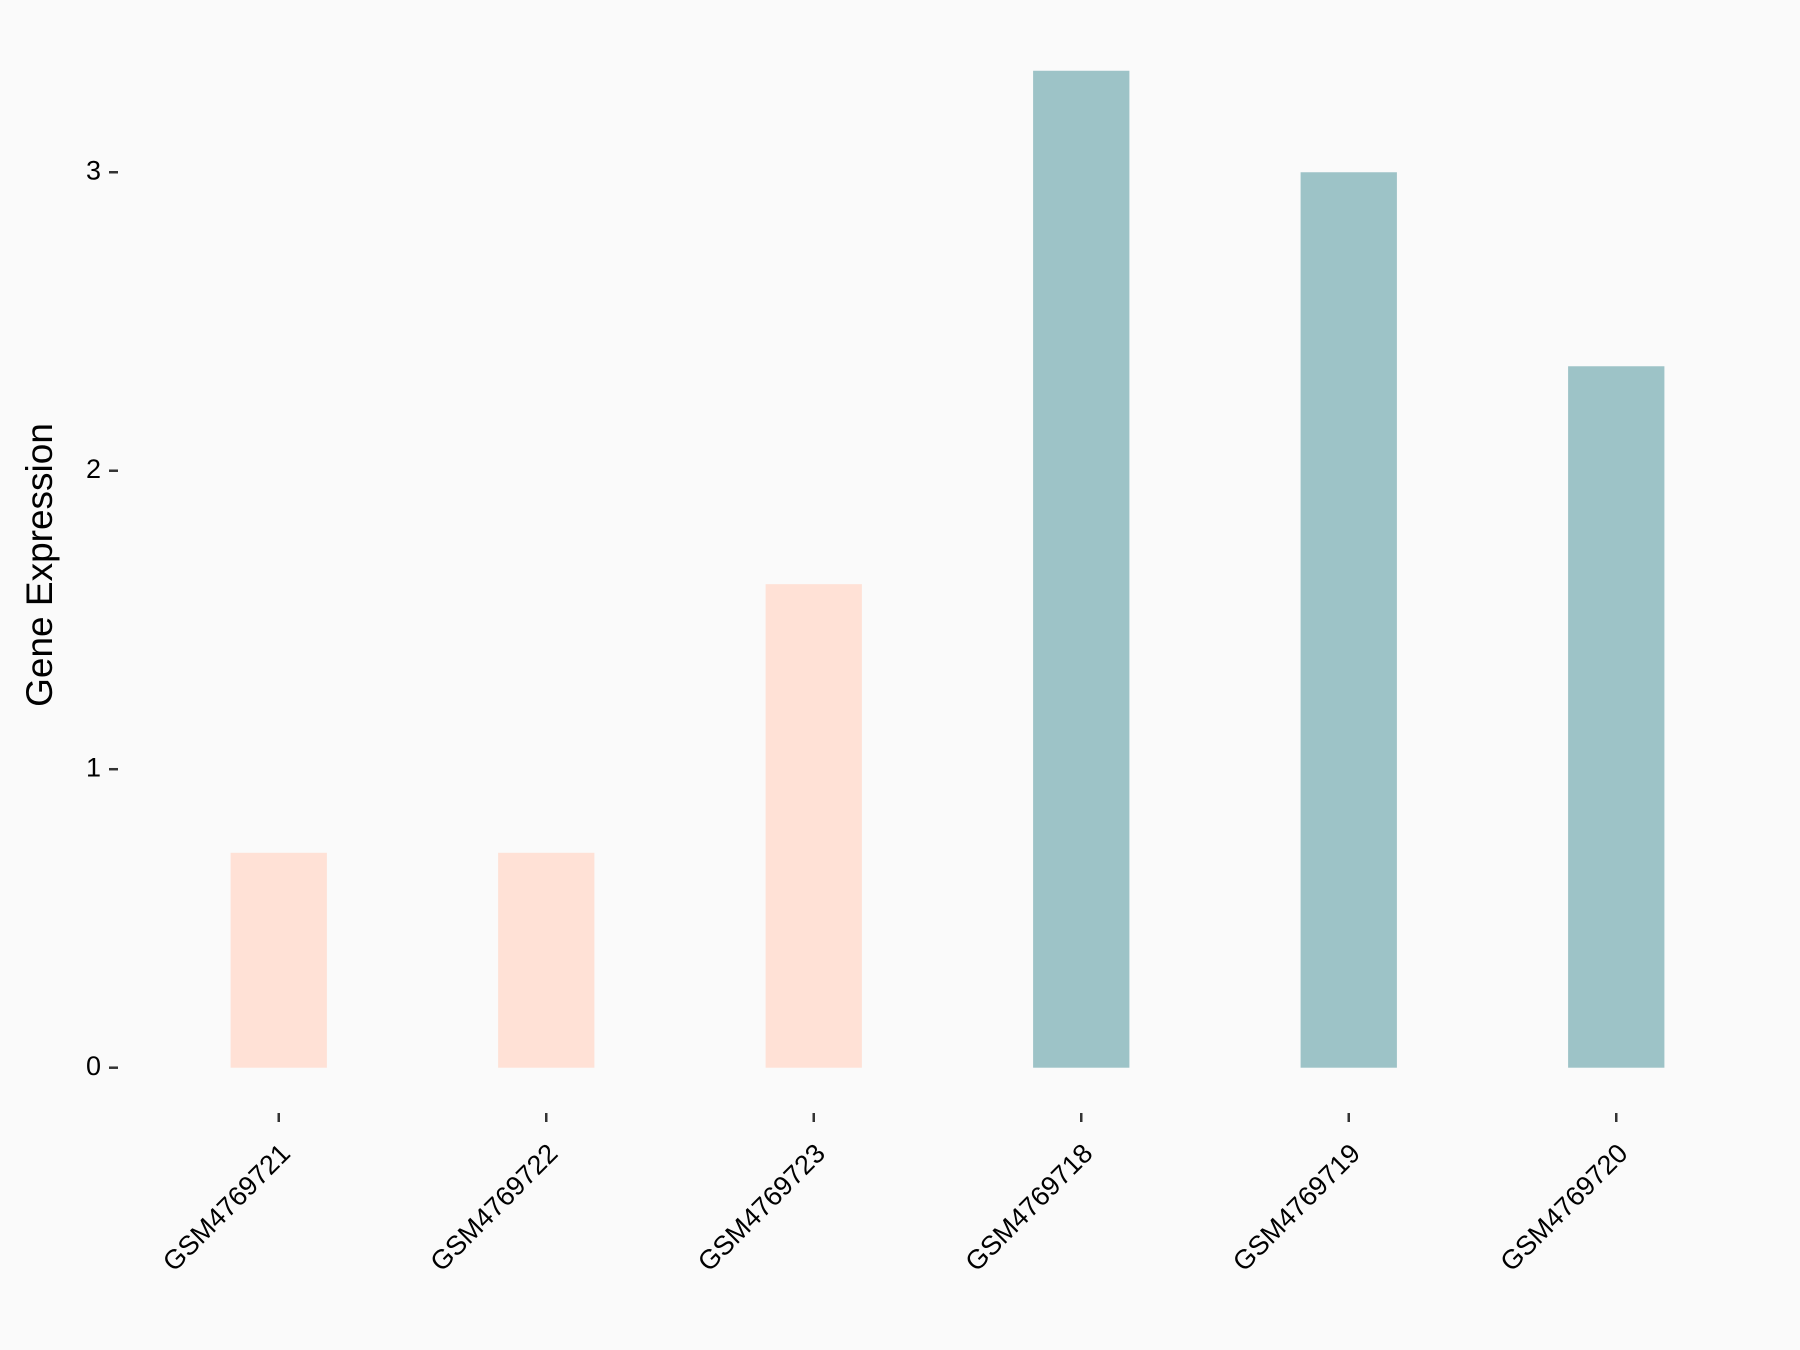  What do you see at coordinates (93, 767) in the screenshot?
I see `y-tick-label: 1` at bounding box center [93, 767].